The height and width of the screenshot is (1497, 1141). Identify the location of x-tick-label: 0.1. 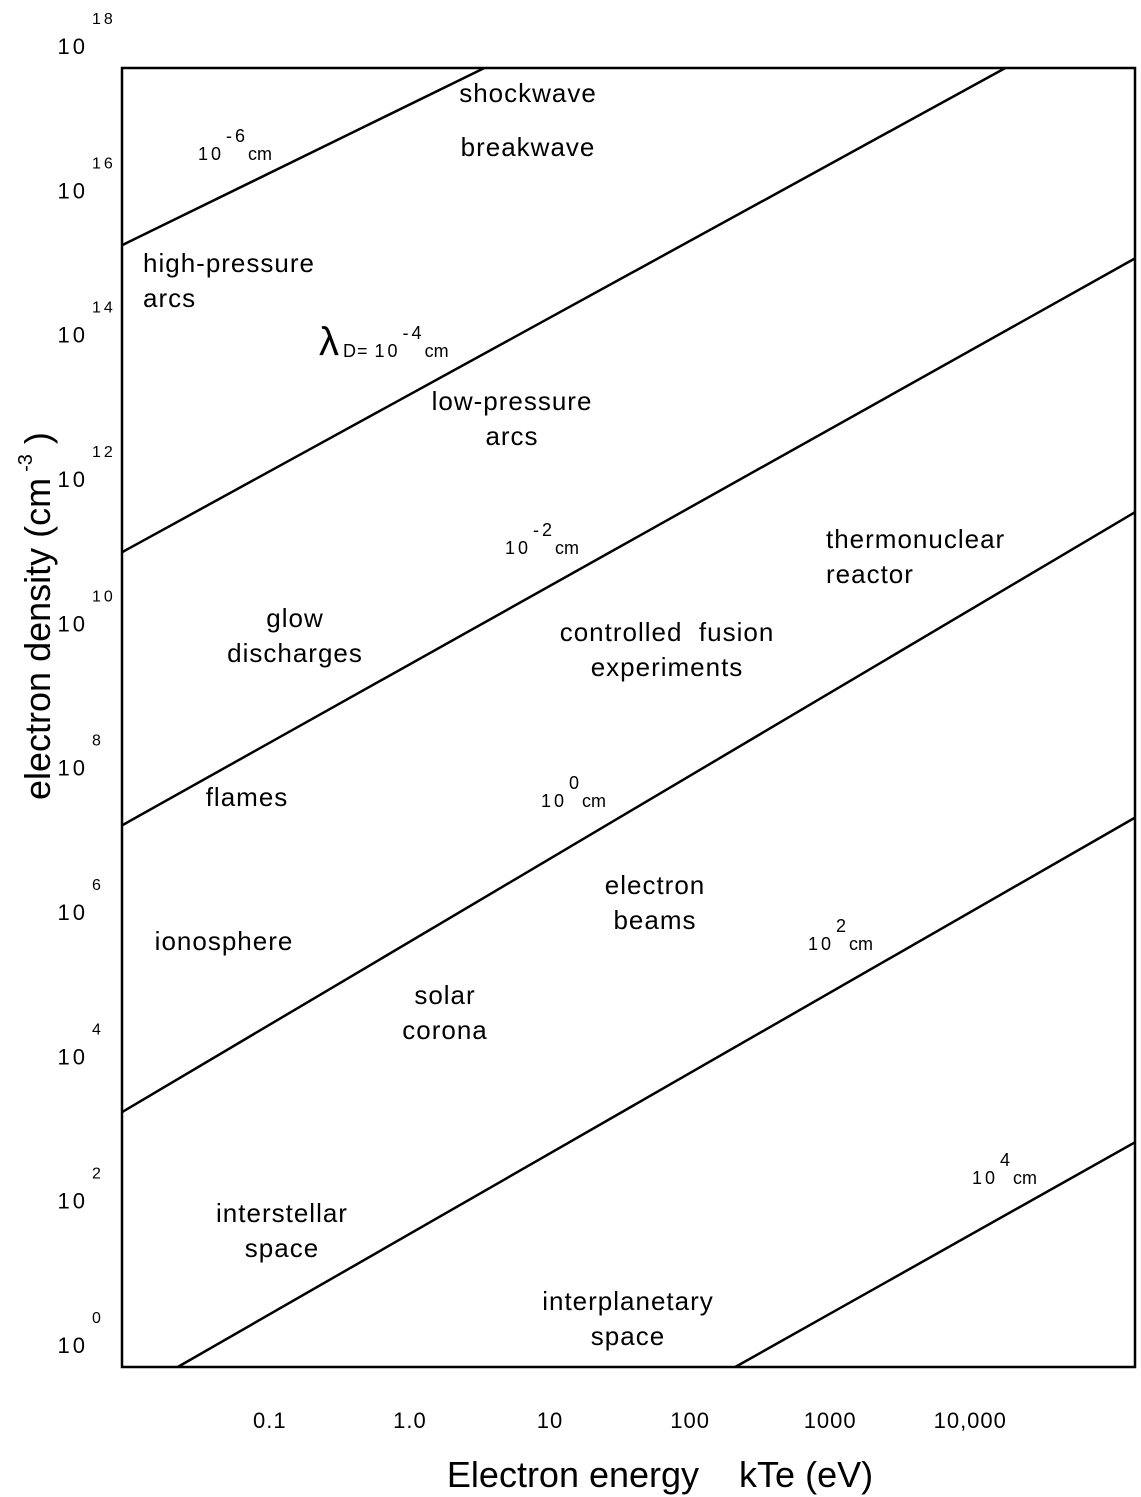
(270, 1420).